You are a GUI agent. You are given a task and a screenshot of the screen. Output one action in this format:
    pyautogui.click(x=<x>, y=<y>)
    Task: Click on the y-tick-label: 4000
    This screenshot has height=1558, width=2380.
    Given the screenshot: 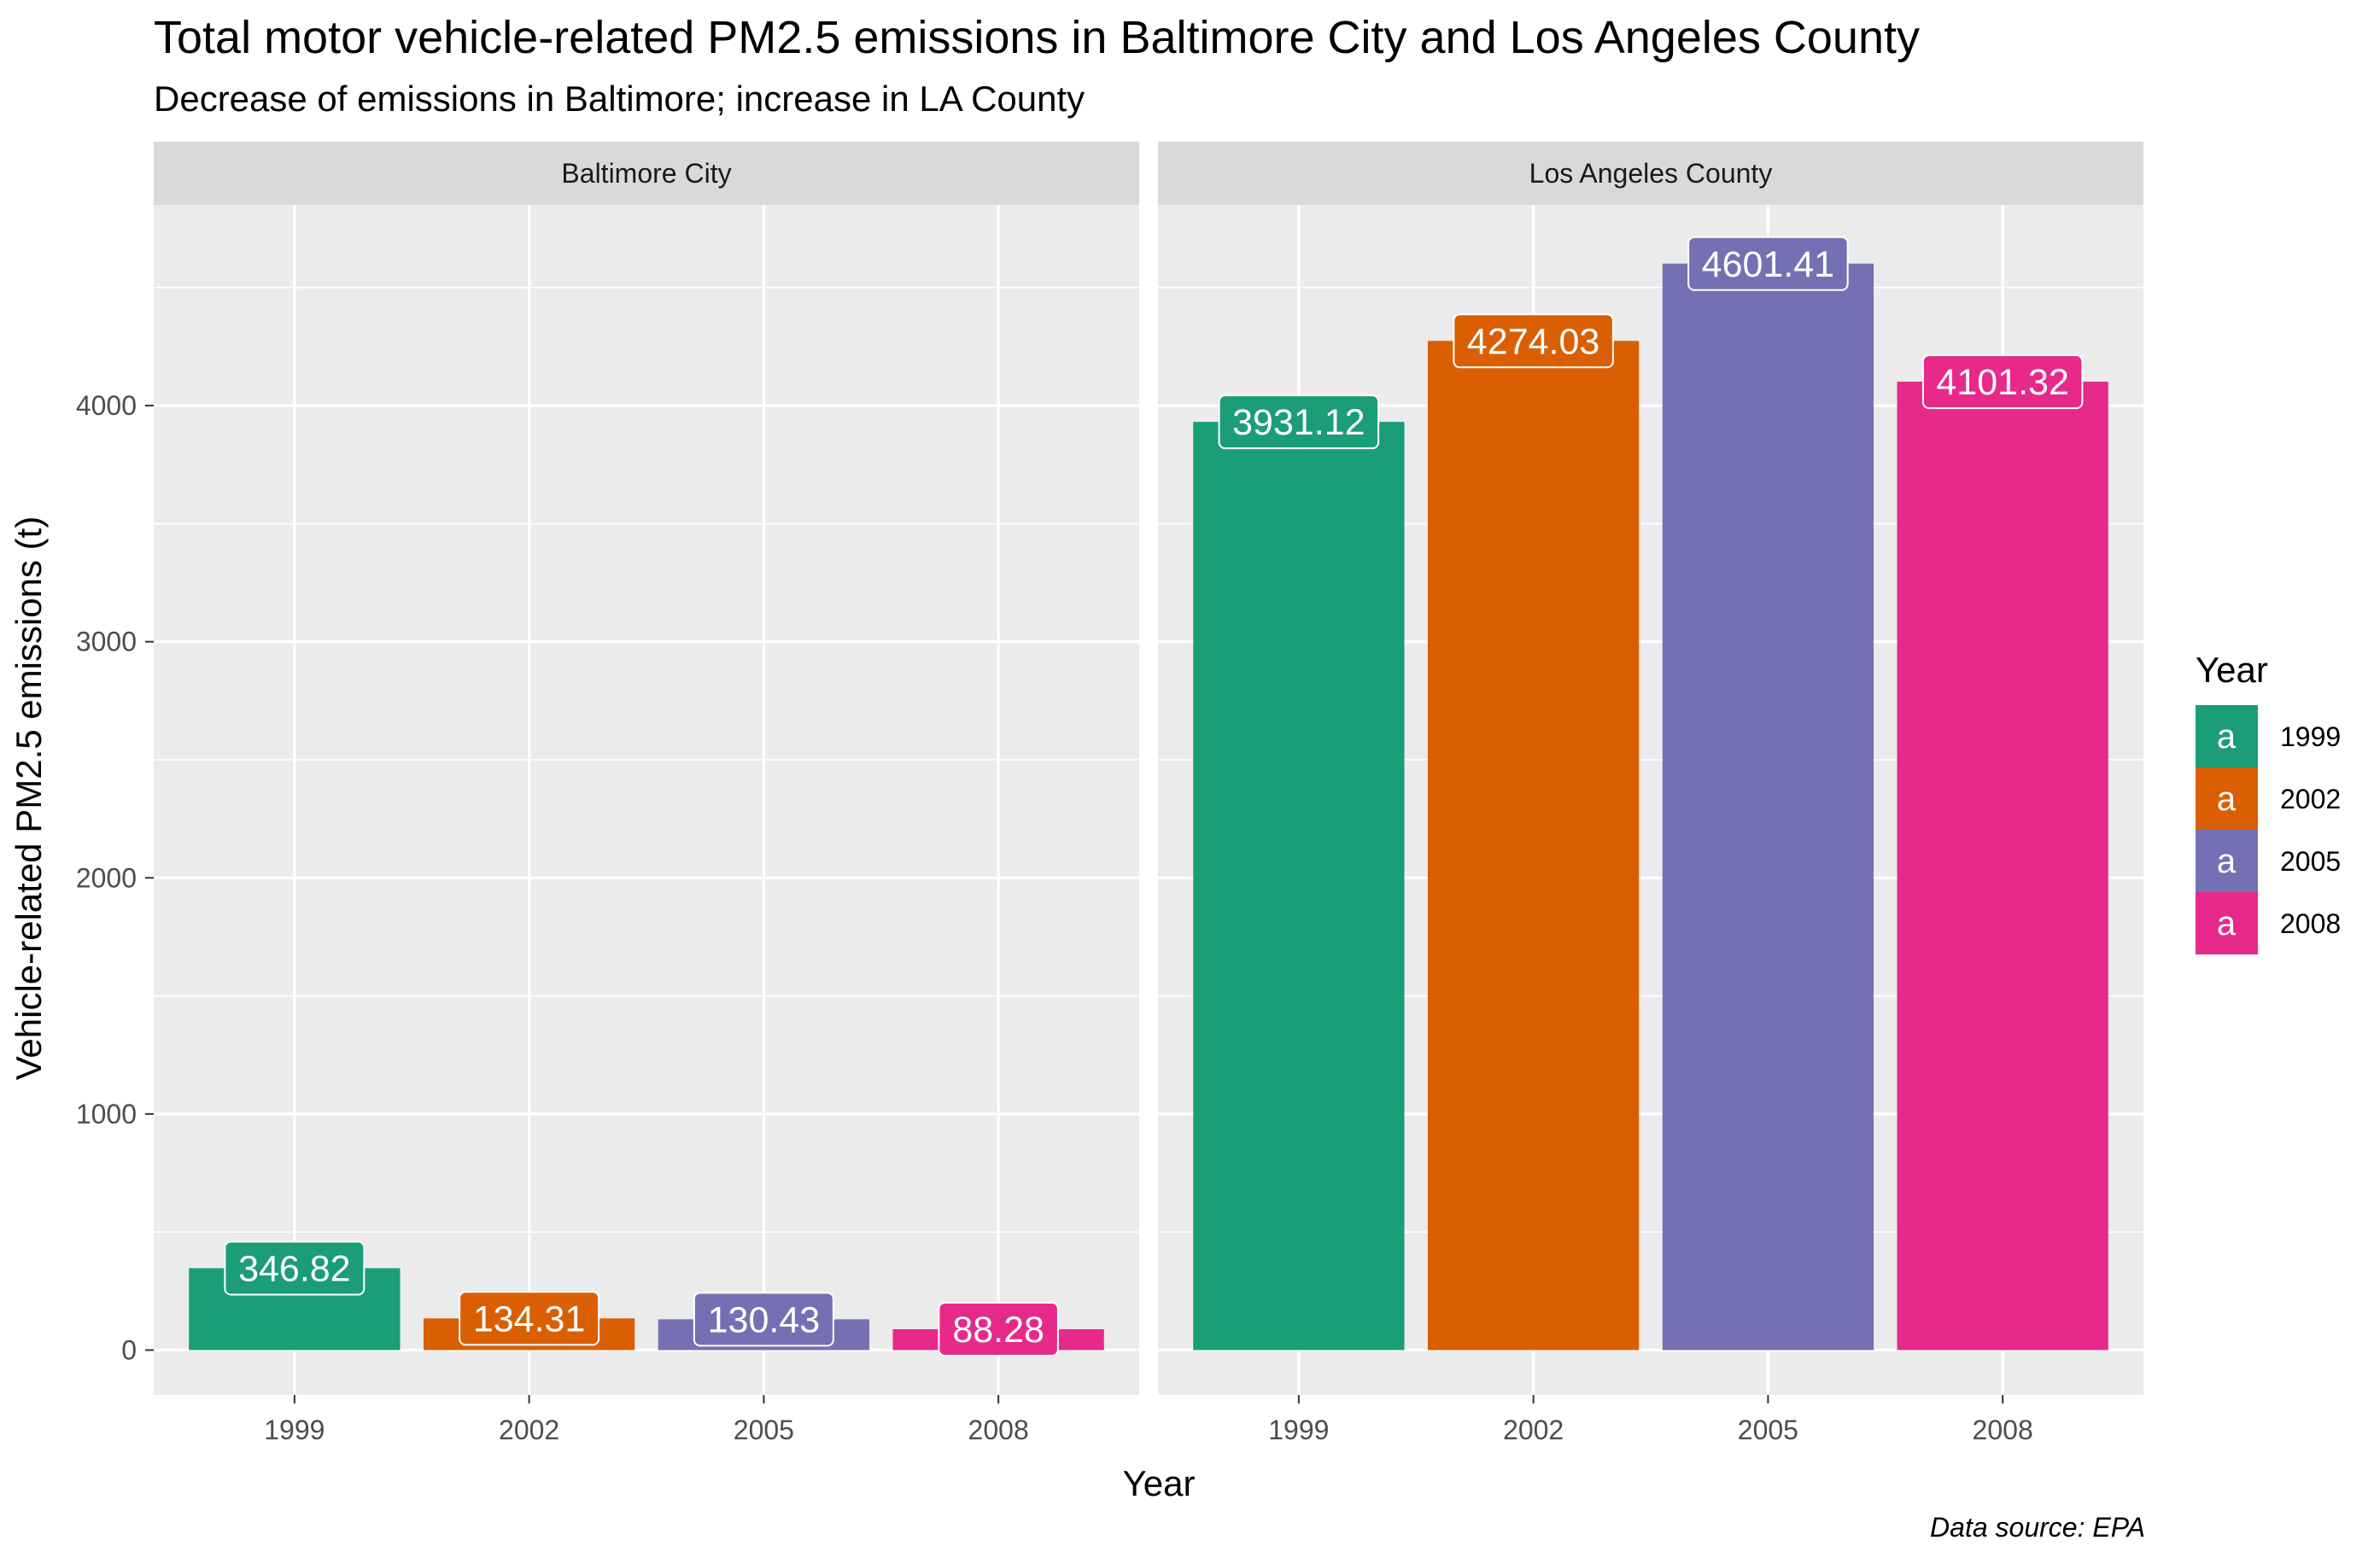 What is the action you would take?
    pyautogui.click(x=106, y=406)
    